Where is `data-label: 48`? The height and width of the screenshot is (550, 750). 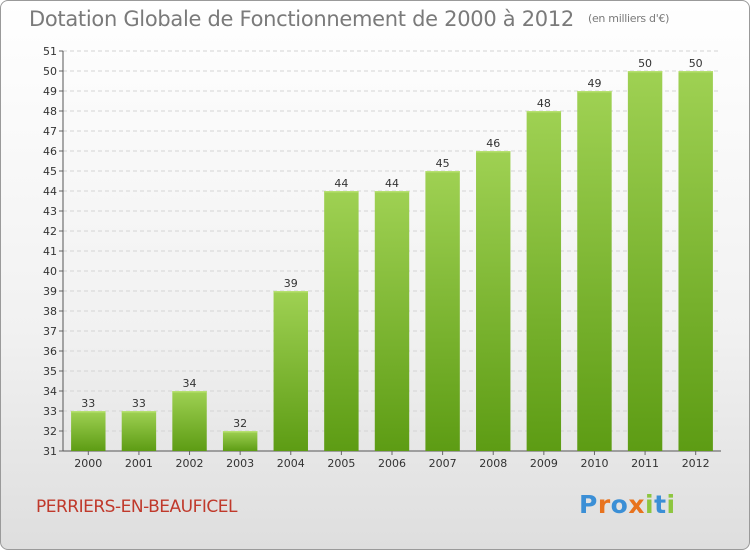 data-label: 48 is located at coordinates (544, 103).